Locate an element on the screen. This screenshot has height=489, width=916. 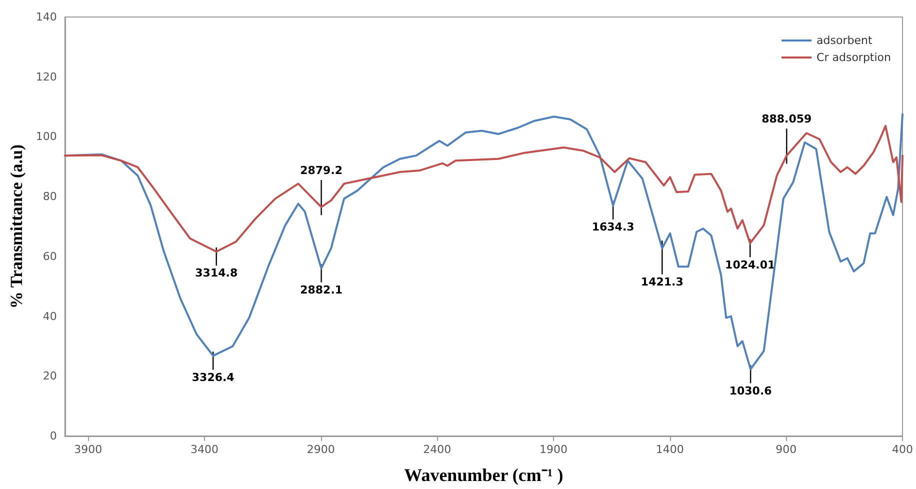
annotation: 1030.6 is located at coordinates (750, 391).